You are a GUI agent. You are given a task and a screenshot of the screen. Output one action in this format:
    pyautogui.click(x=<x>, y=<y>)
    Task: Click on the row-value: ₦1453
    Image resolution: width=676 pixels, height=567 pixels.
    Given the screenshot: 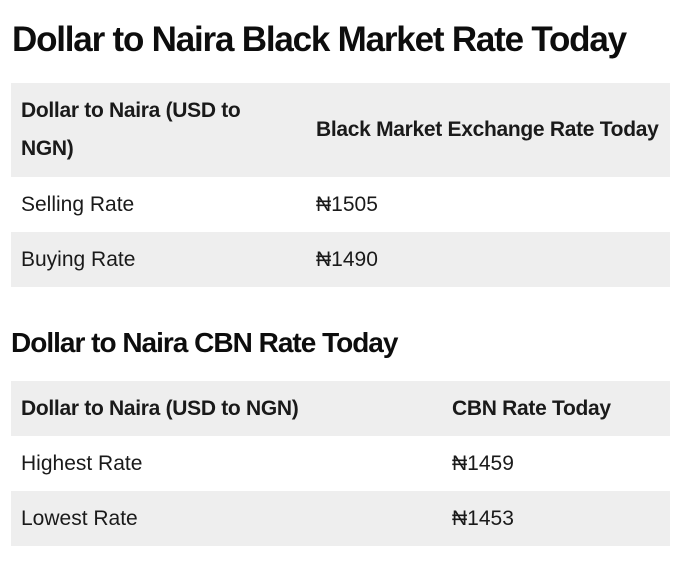 What is the action you would take?
    pyautogui.click(x=483, y=518)
    